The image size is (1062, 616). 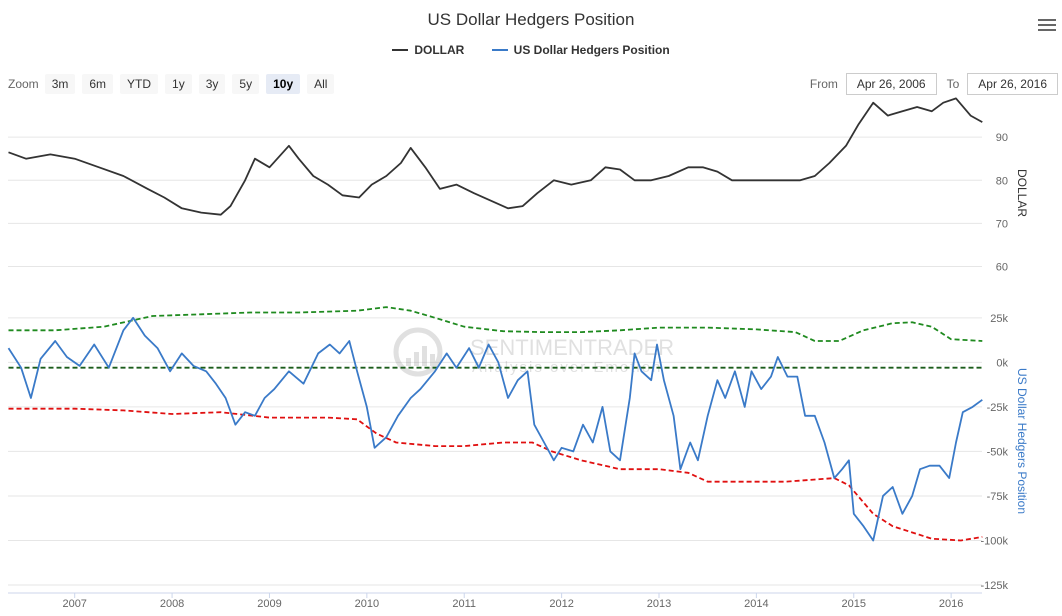 What do you see at coordinates (172, 604) in the screenshot?
I see `x-tick-label: 2008` at bounding box center [172, 604].